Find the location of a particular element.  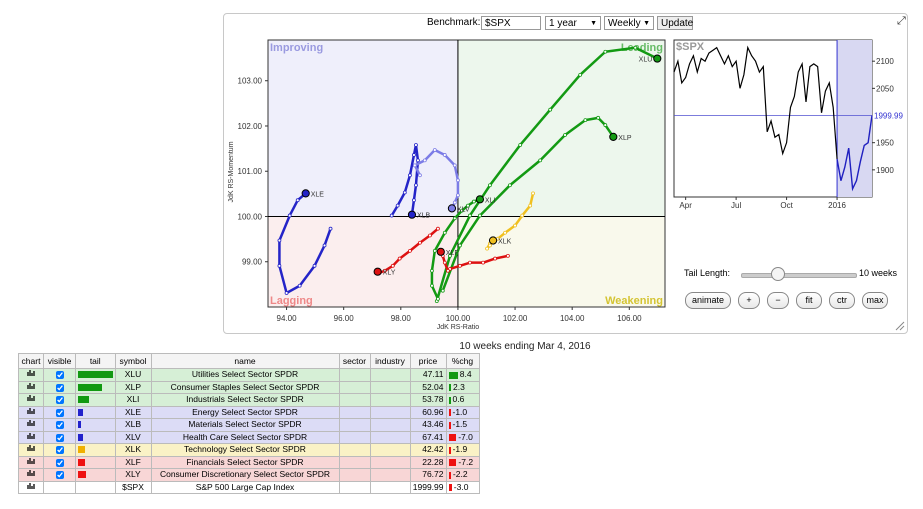

symbol-cell: XLV is located at coordinates (133, 437).